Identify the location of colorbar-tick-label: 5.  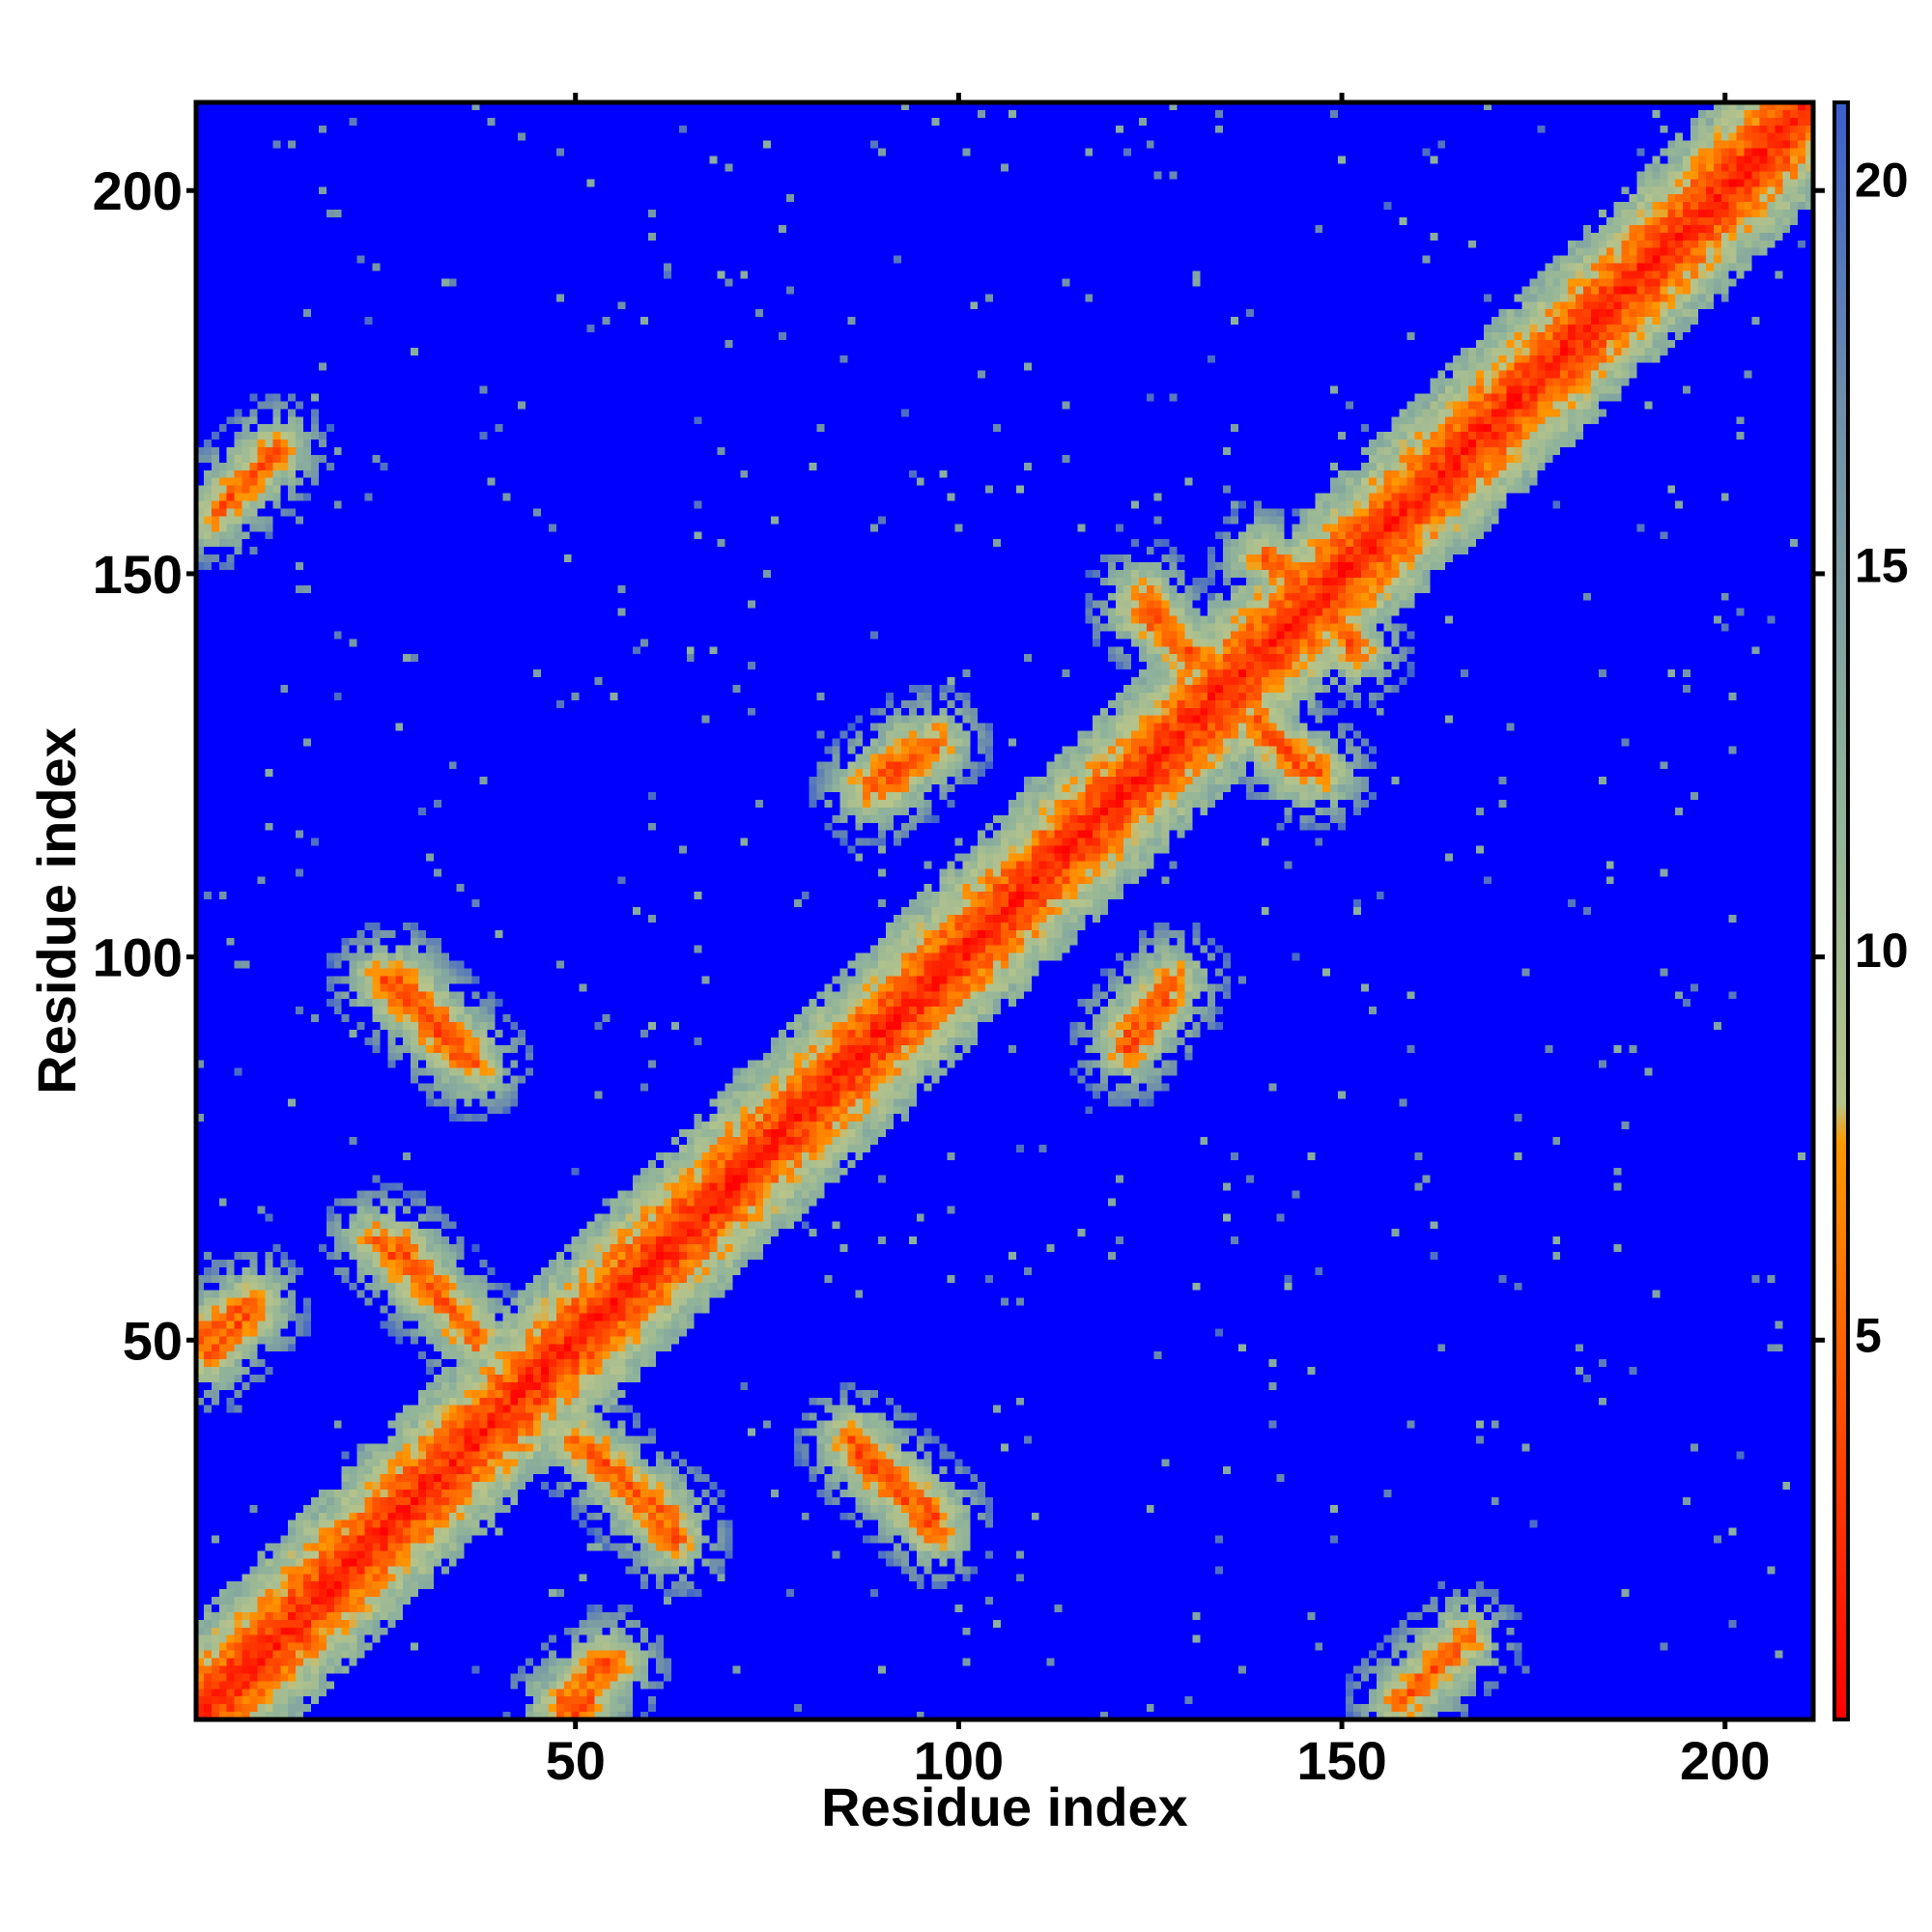
(1868, 1335).